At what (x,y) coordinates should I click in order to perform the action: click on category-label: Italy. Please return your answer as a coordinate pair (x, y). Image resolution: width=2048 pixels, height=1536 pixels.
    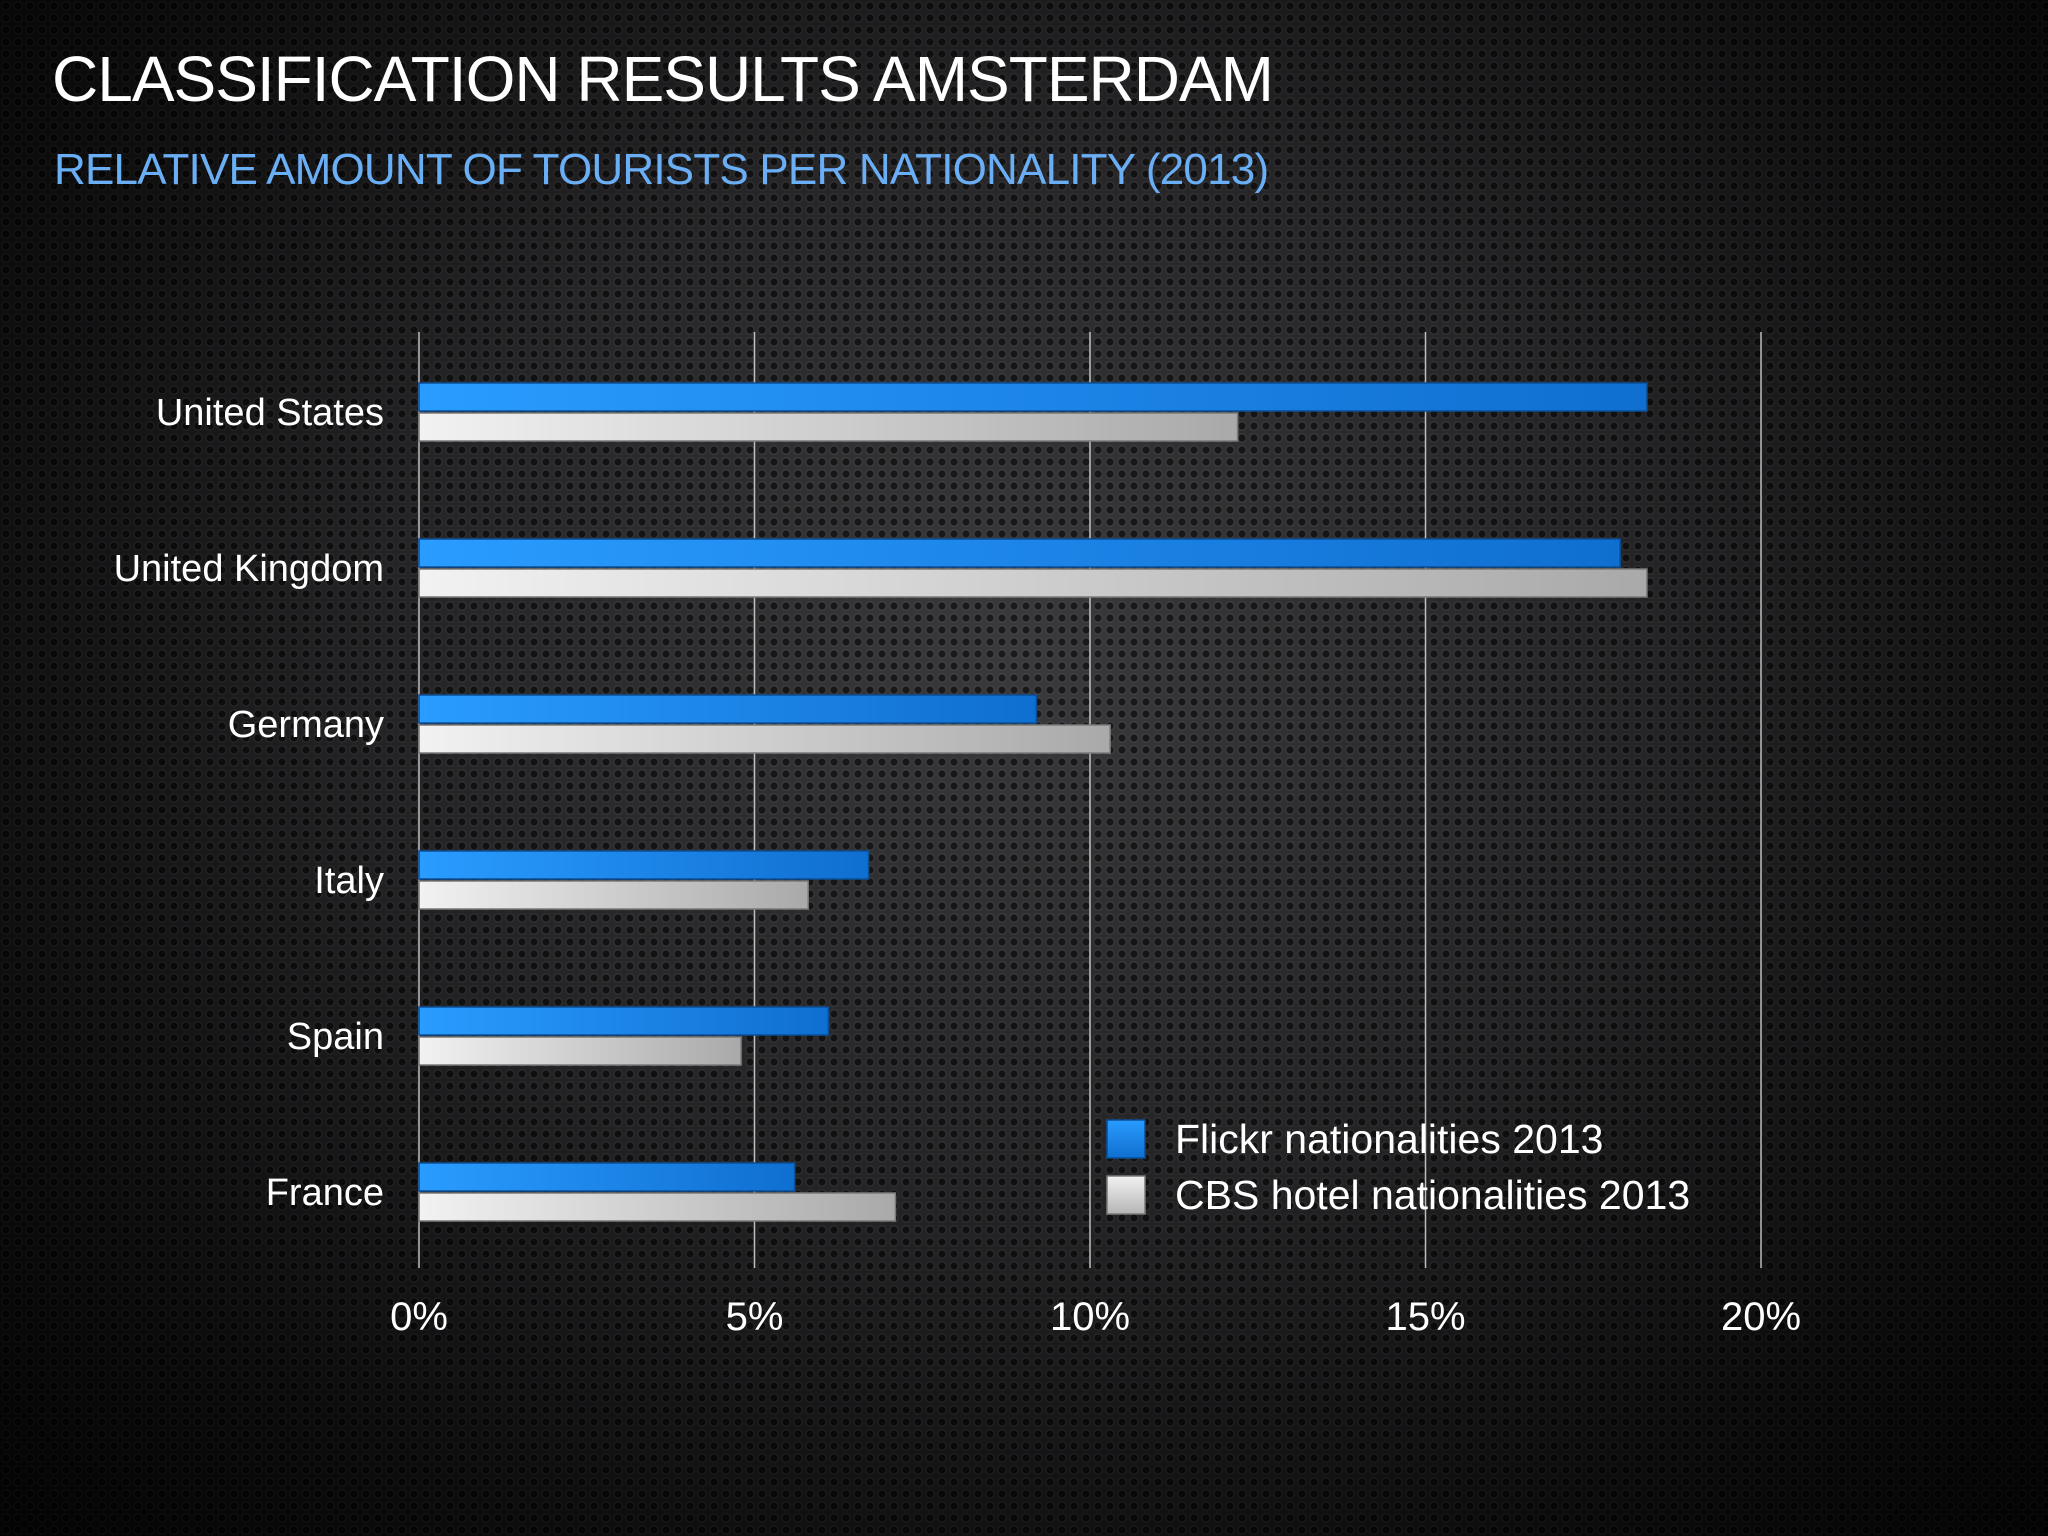
    Looking at the image, I should click on (349, 881).